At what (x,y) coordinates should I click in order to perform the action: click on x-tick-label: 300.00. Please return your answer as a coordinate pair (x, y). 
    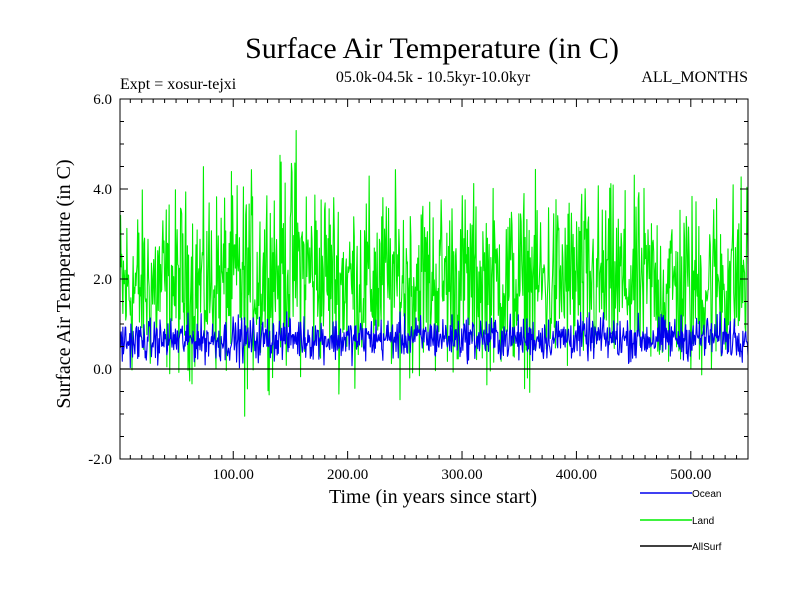
    Looking at the image, I should click on (461, 475).